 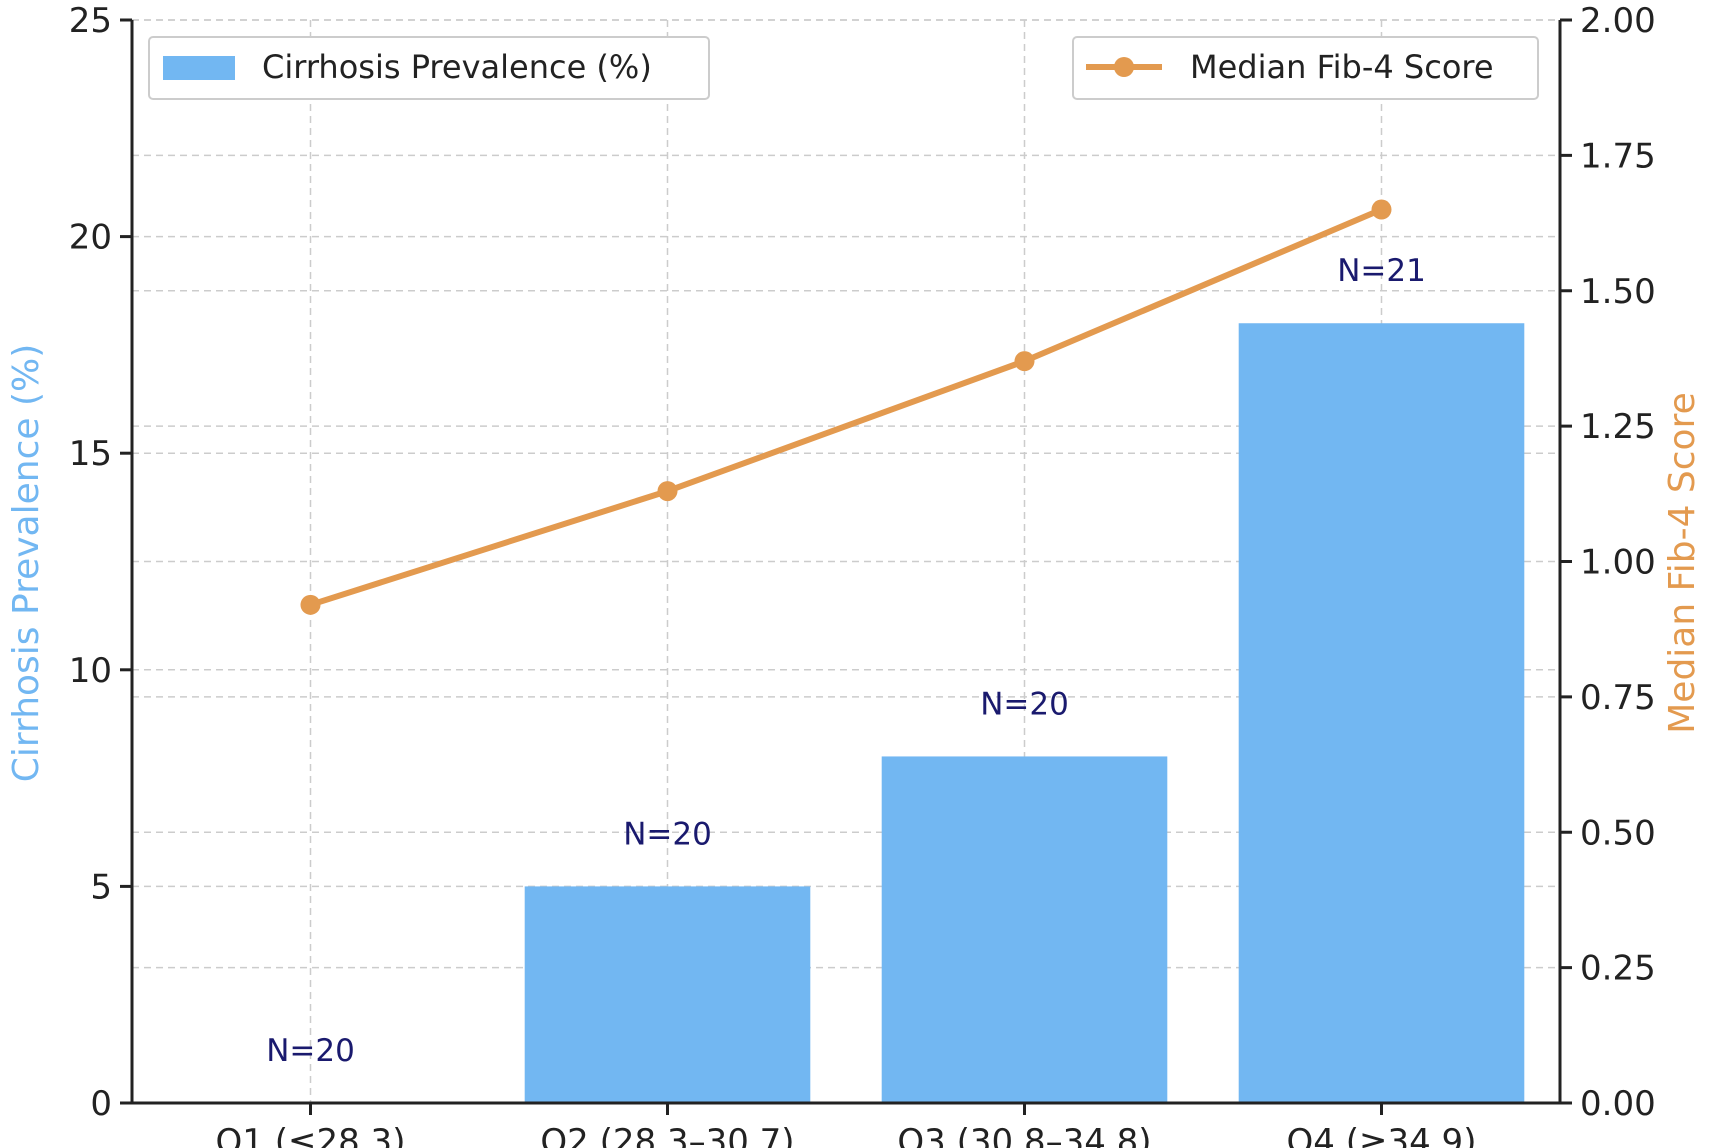 I want to click on legend-line-marker, so click(x=1124, y=67).